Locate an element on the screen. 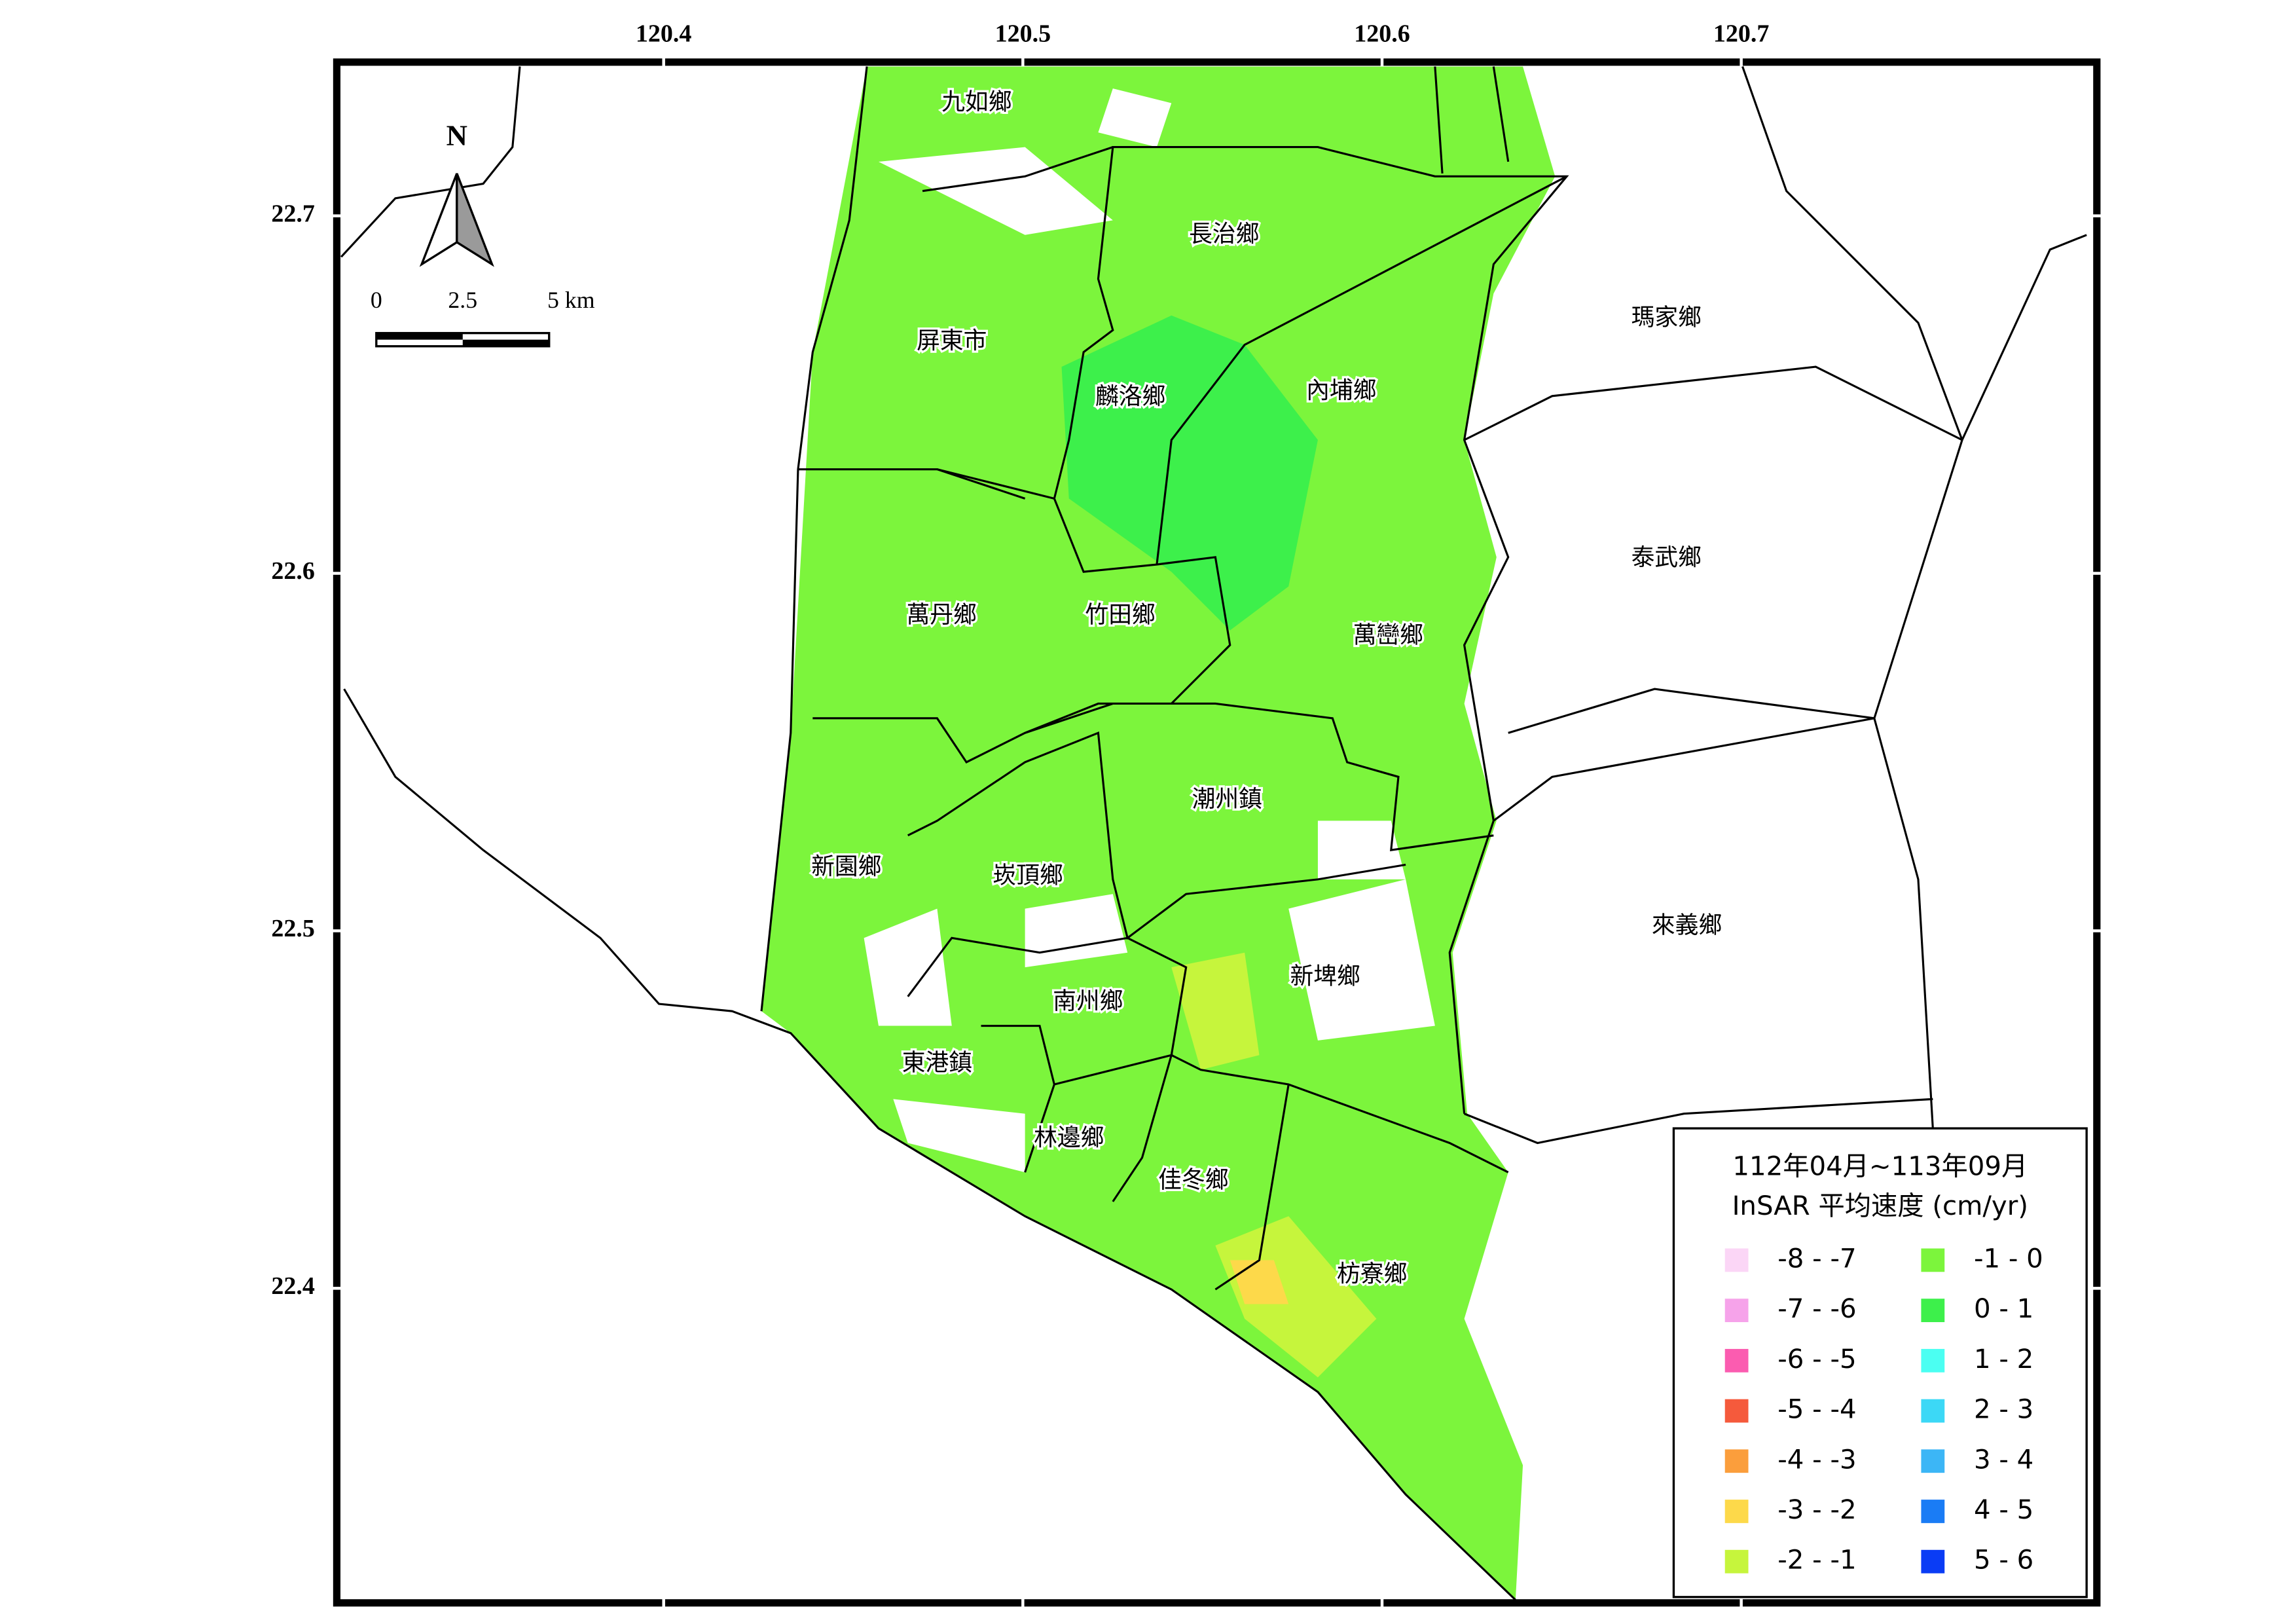 Image resolution: width=2296 pixels, height=1624 pixels. scale-label: 2.5 is located at coordinates (462, 300).